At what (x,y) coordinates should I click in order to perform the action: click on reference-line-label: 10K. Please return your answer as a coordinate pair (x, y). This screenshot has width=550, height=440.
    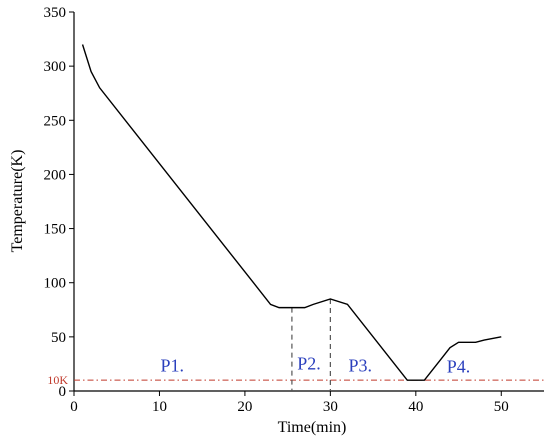
    Looking at the image, I should click on (57, 380).